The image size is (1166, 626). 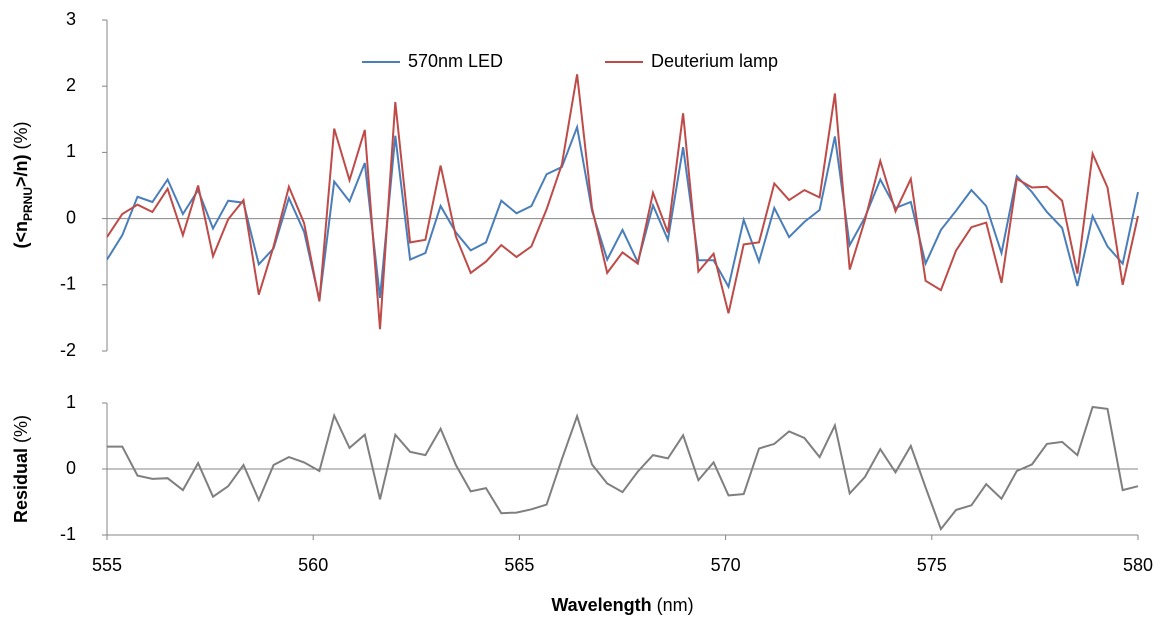 I want to click on x-tick-label: 560, so click(x=313, y=565).